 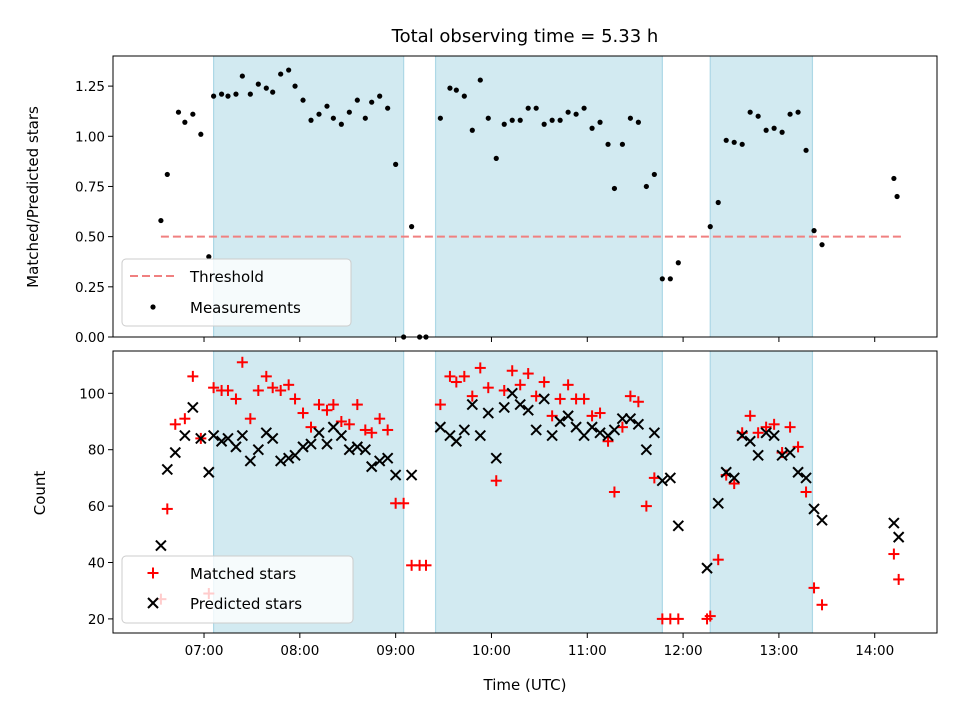 I want to click on top-y-tick-label: 0.50, so click(x=90, y=238).